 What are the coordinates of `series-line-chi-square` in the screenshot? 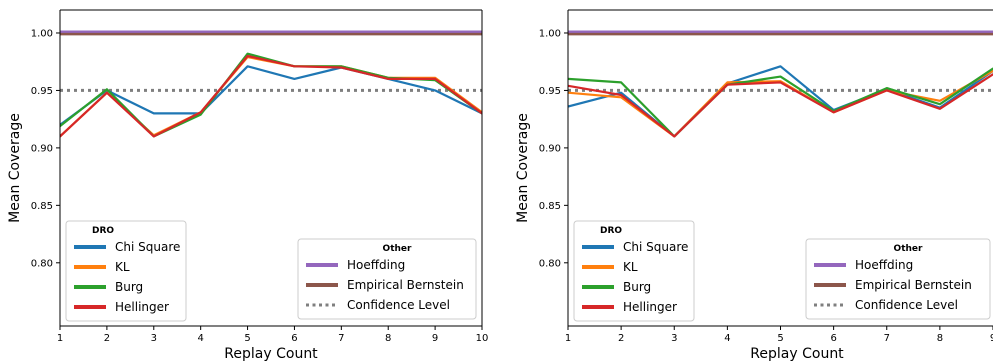 It's located at (271, 96).